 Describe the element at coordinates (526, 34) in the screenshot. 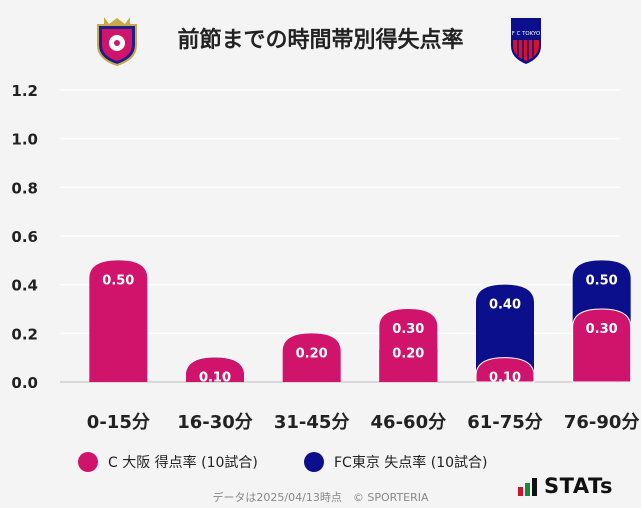

I see `svg-text: F C TOKYO` at that location.